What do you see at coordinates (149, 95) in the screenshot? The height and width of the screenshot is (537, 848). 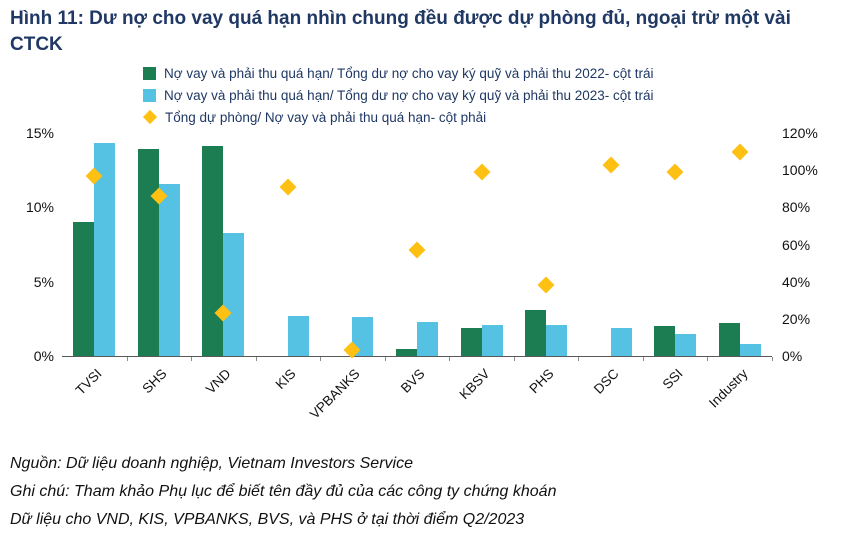 I see `blue-square-swatch-icon` at bounding box center [149, 95].